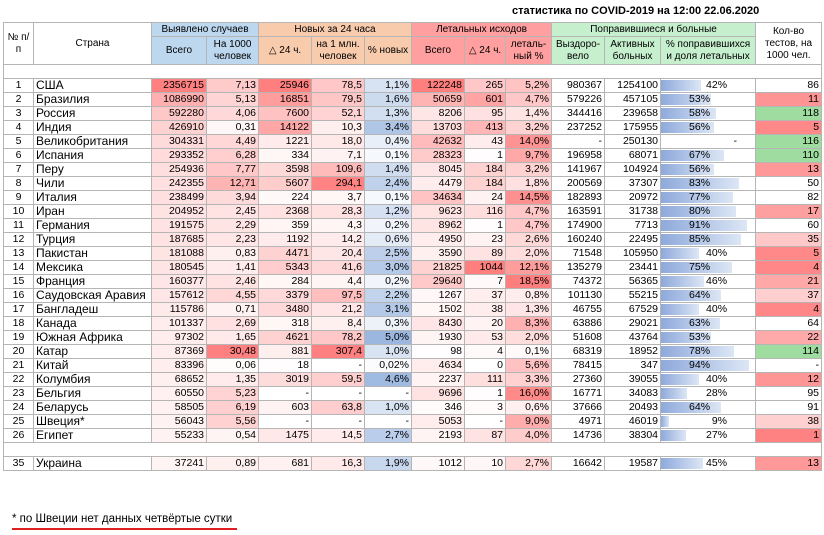 The height and width of the screenshot is (535, 824). I want to click on cell-country: Южная Африка, so click(92, 337).